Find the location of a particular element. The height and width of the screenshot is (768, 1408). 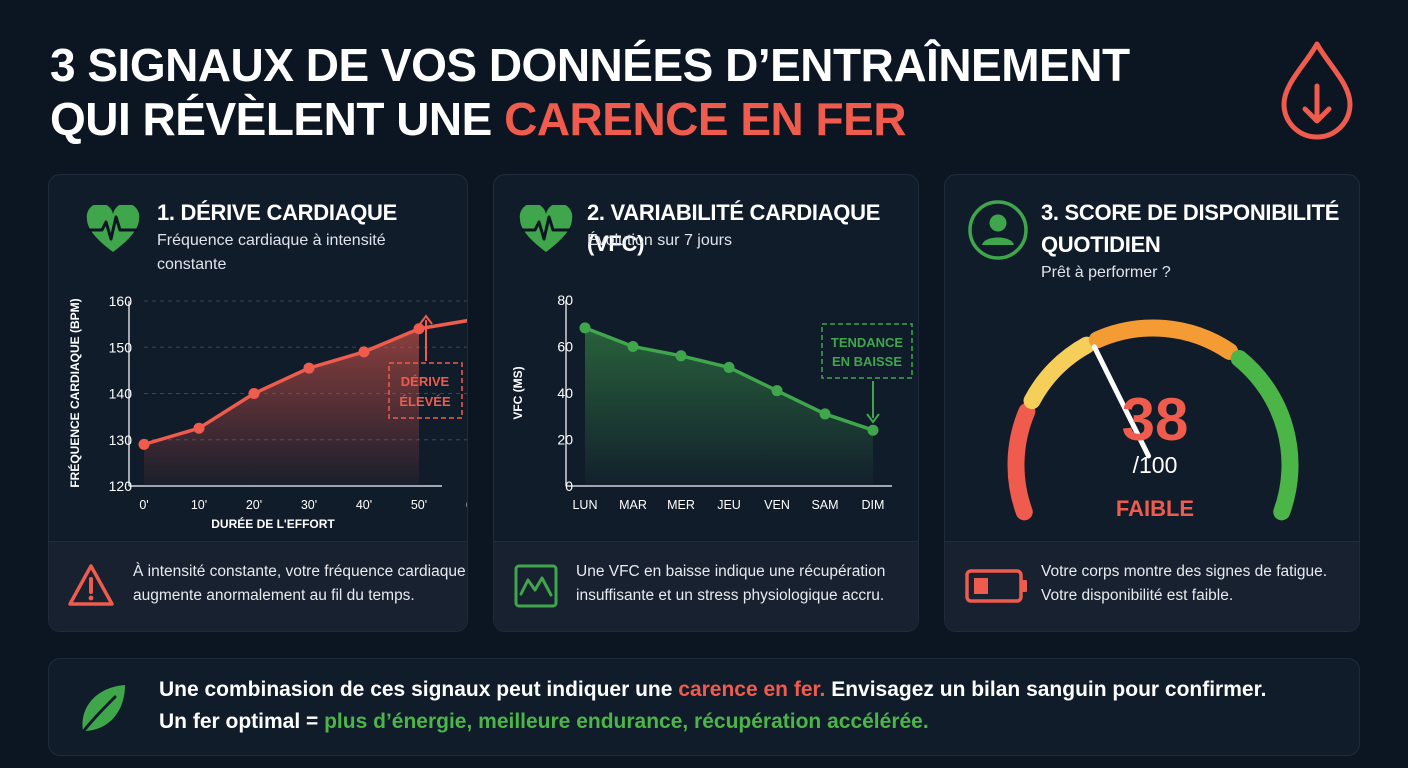

warning-triangle-icon is located at coordinates (91, 585).